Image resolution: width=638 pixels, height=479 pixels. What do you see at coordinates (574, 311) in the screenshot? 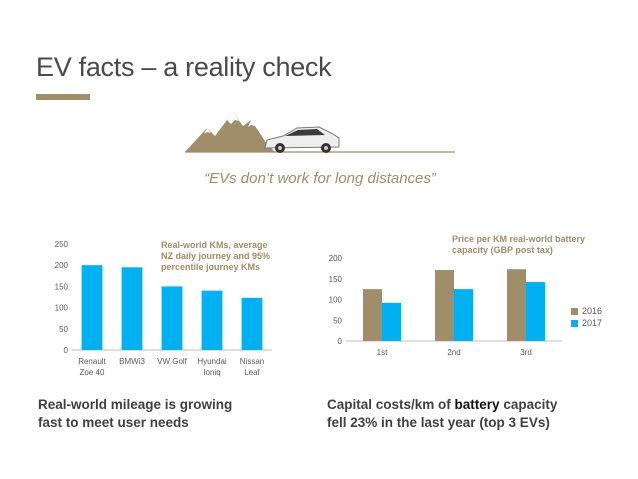
I see `legend-swatch-2016` at bounding box center [574, 311].